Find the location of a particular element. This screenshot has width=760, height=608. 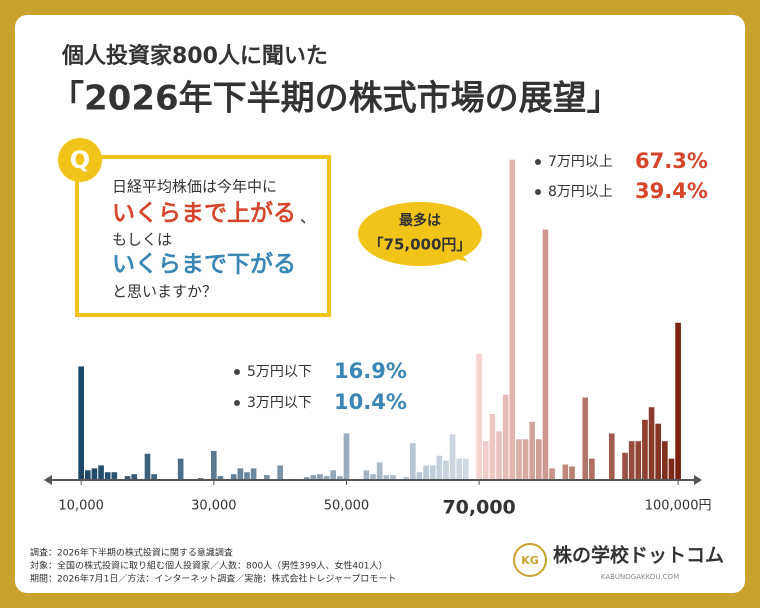

annotation-label: 8万円以上 is located at coordinates (580, 192).